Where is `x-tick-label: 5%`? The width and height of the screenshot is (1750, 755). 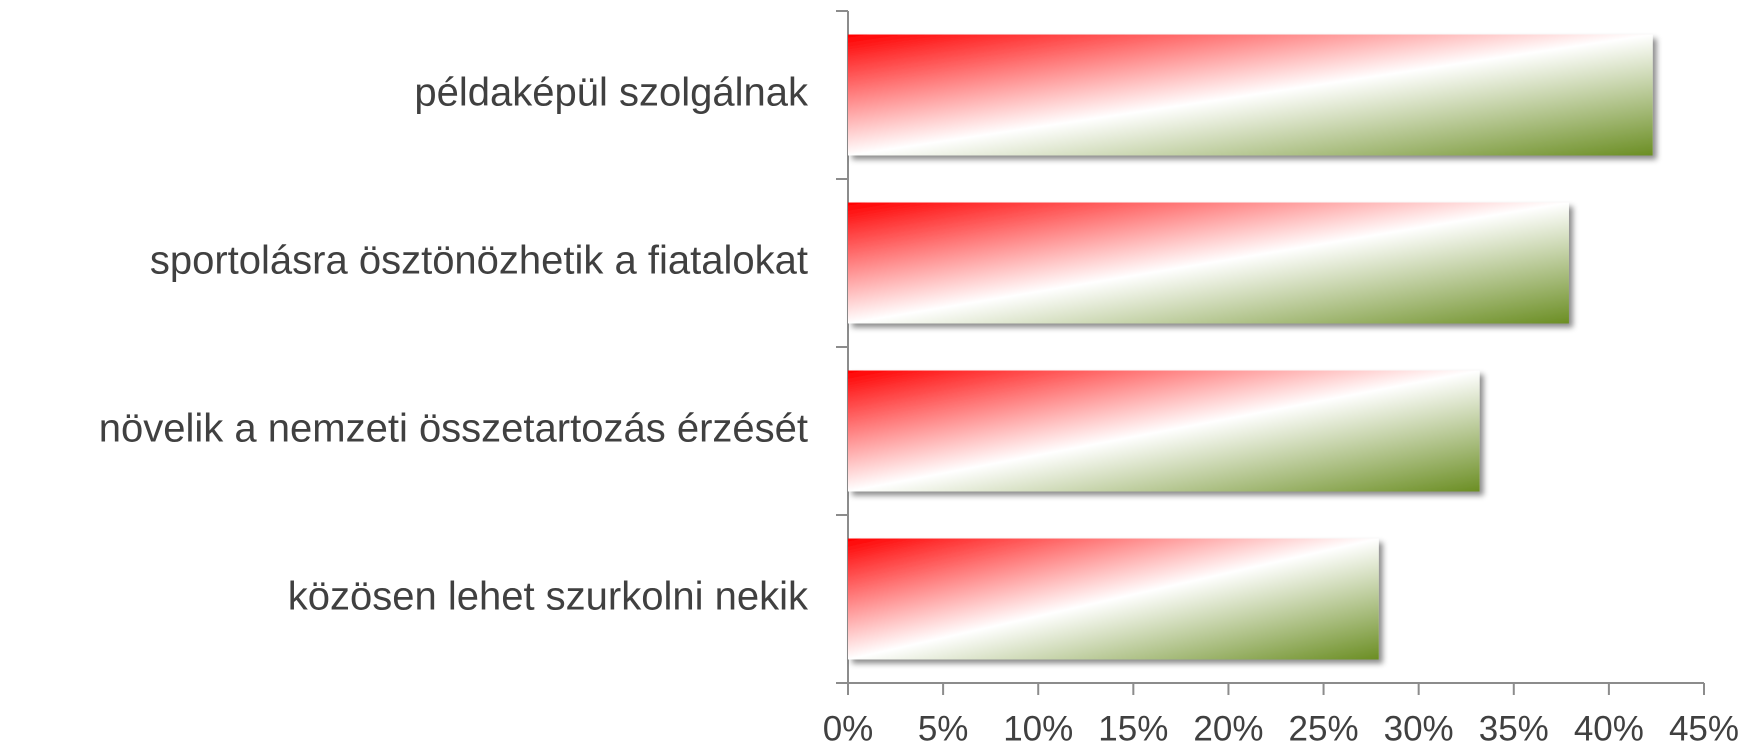
x-tick-label: 5% is located at coordinates (943, 728).